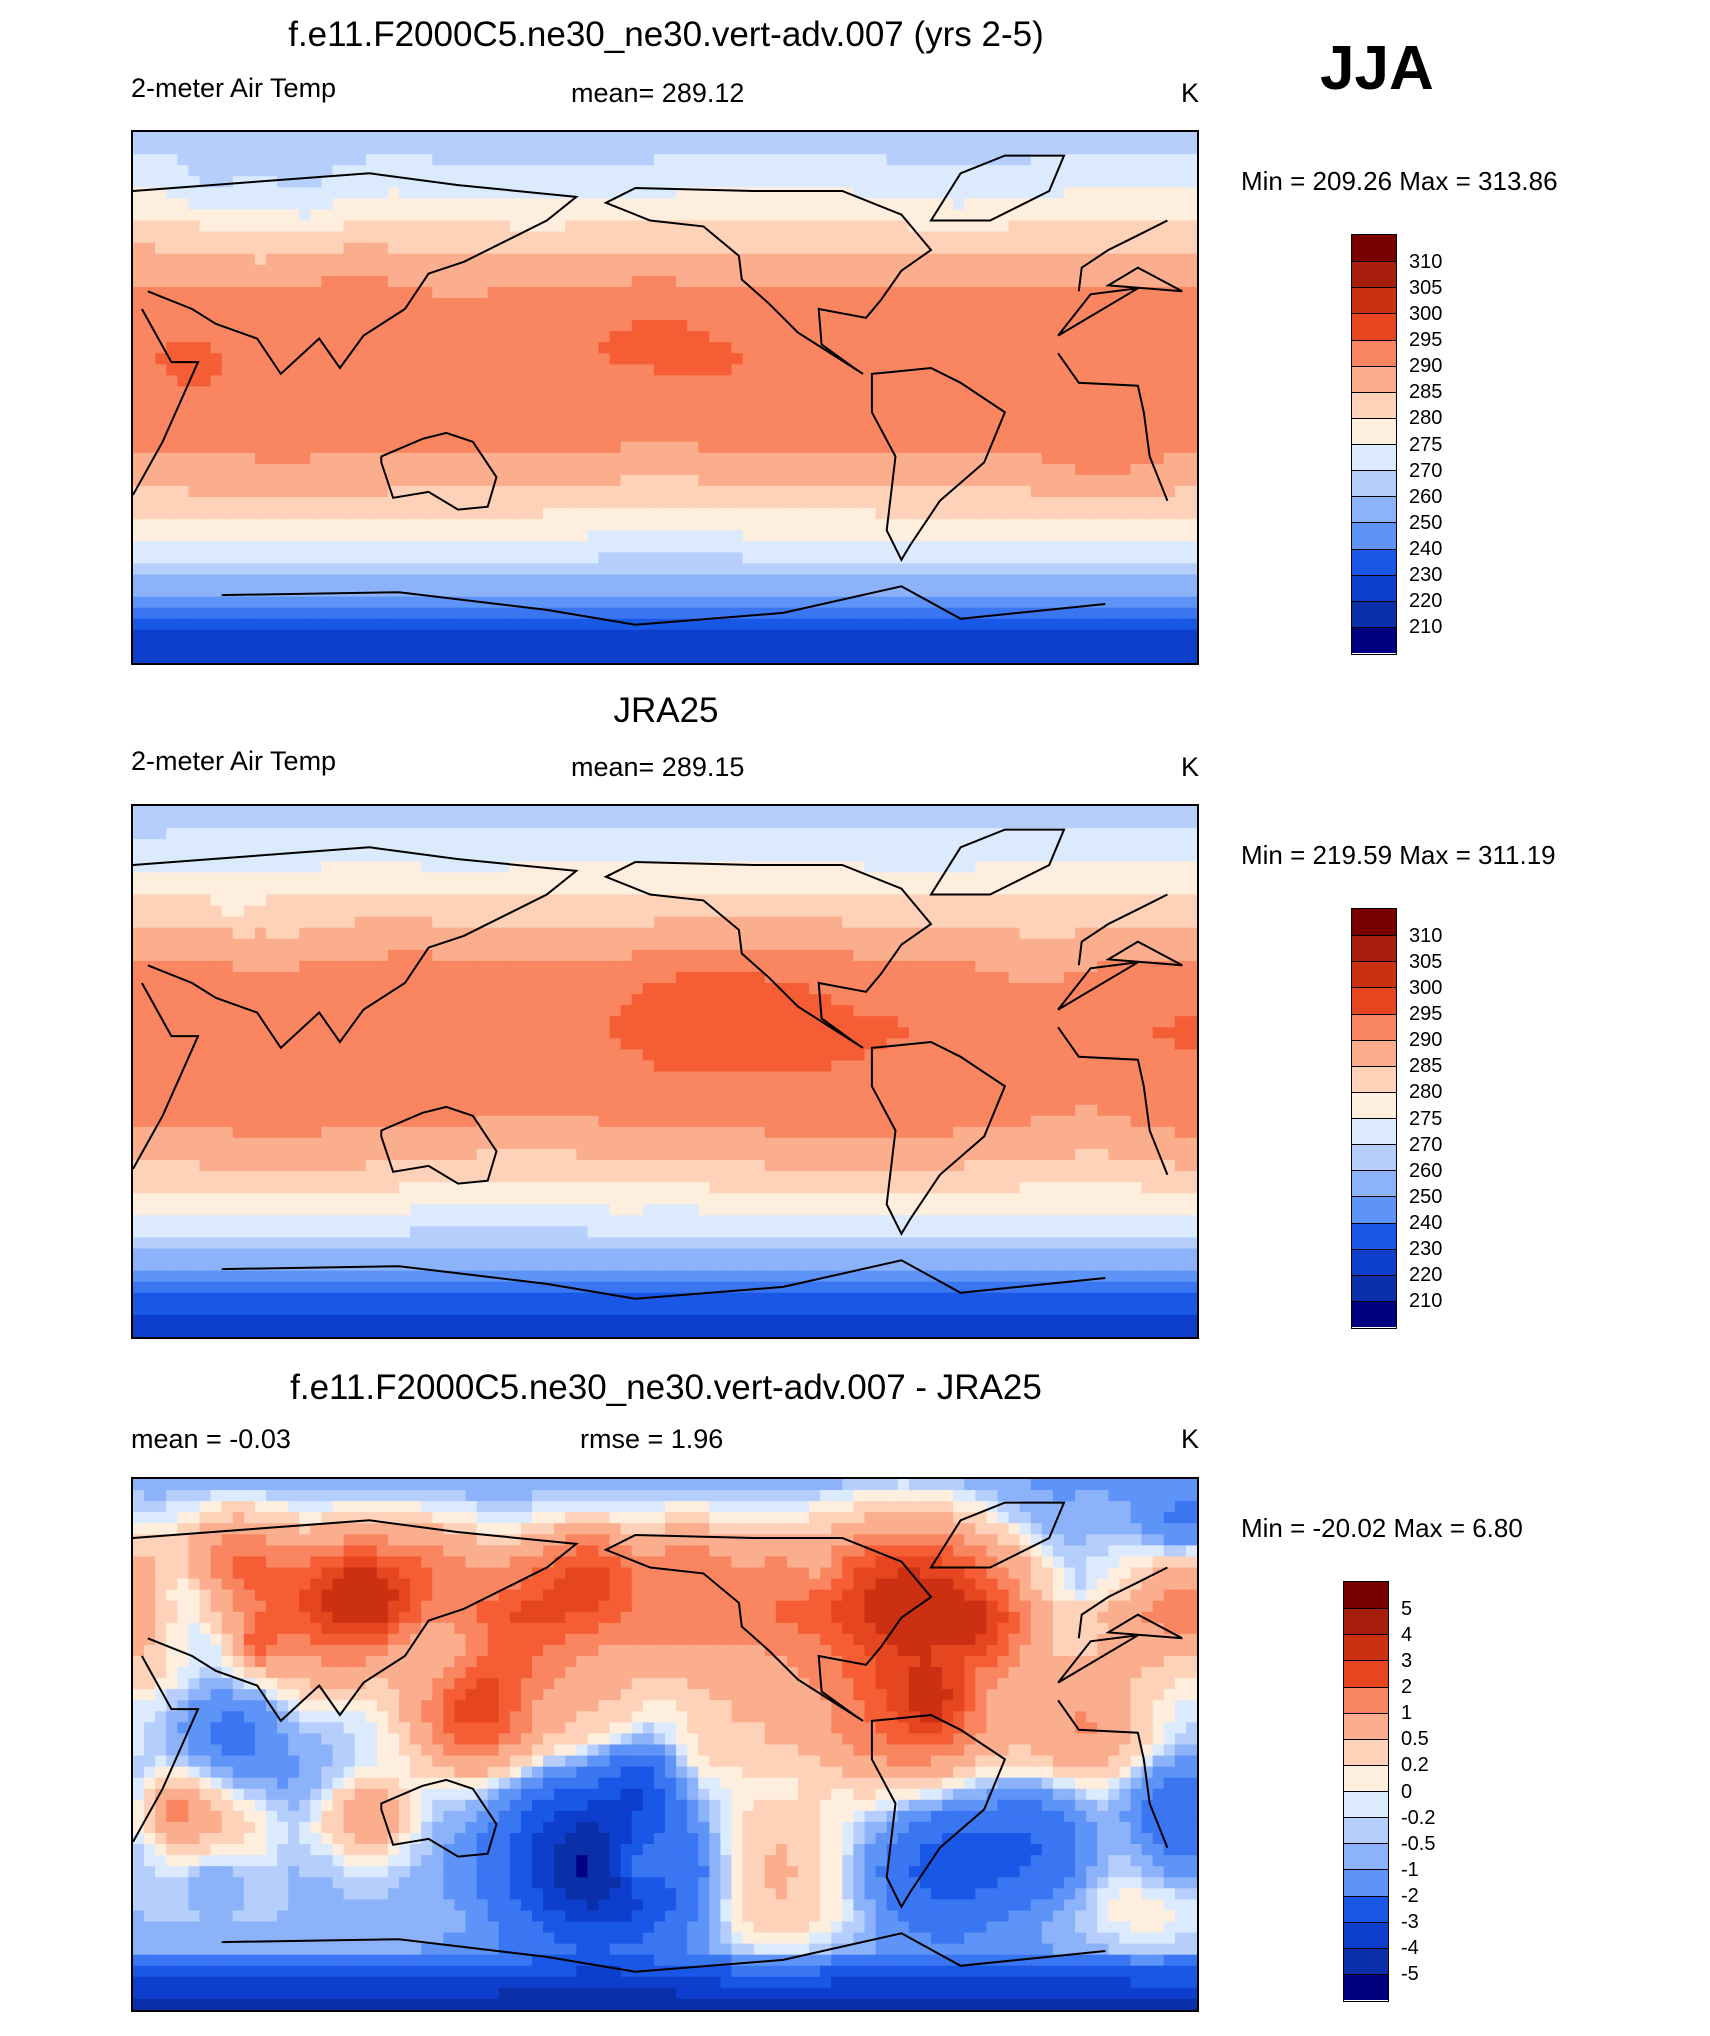 This screenshot has width=1710, height=2036. I want to click on colorbar-label: 275, so click(1426, 444).